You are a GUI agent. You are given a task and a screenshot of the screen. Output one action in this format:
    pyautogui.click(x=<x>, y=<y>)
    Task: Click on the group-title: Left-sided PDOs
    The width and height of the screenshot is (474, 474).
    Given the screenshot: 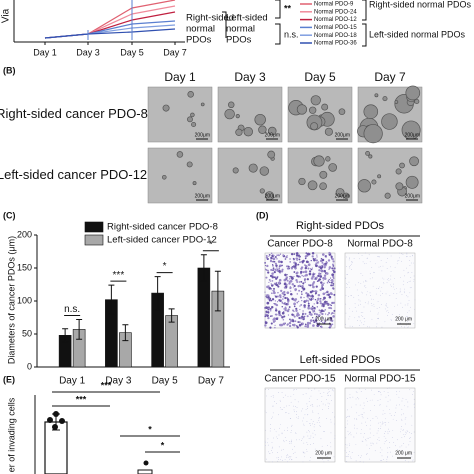 What is the action you would take?
    pyautogui.click(x=340, y=360)
    